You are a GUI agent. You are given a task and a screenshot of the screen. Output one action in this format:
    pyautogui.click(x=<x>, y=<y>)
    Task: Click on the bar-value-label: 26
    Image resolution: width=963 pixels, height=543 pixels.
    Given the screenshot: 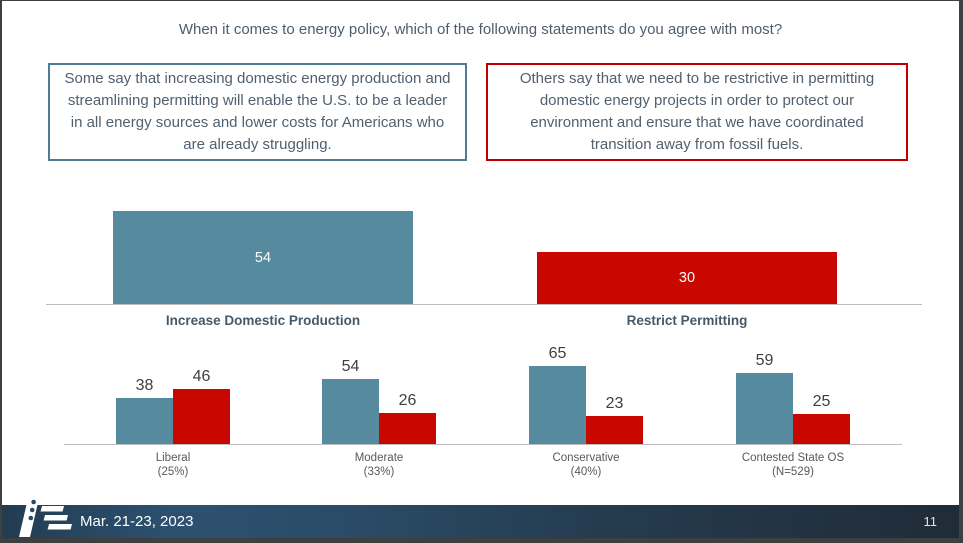 What is the action you would take?
    pyautogui.click(x=407, y=400)
    